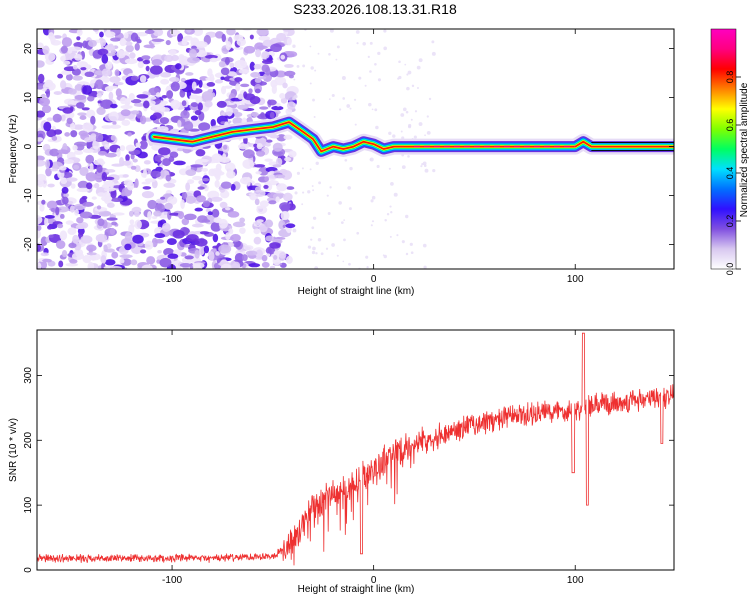 Image resolution: width=750 pixels, height=600 pixels. I want to click on x-tick-label: -100, so click(172, 279).